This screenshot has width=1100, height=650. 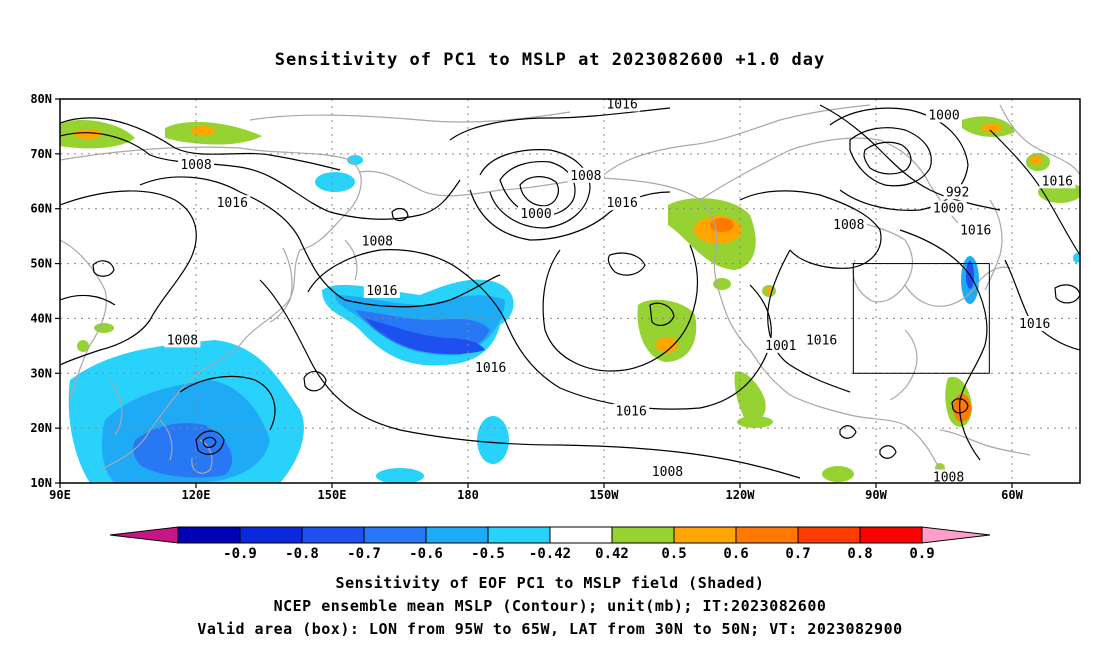 What do you see at coordinates (364, 554) in the screenshot?
I see `colorbar-label: -0.7` at bounding box center [364, 554].